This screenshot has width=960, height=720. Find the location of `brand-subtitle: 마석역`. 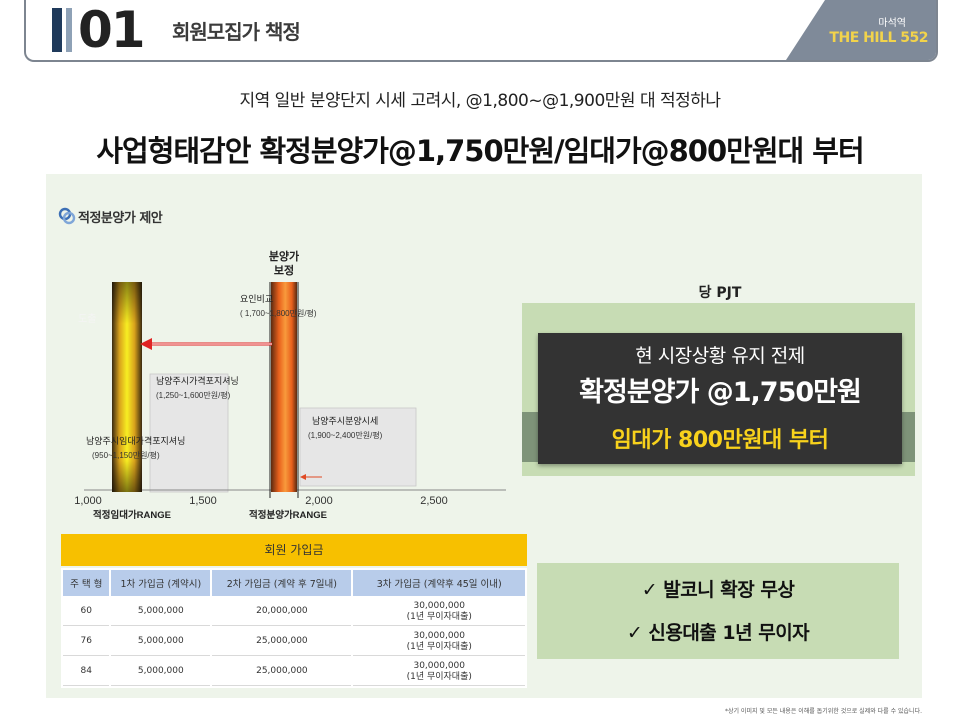

brand-subtitle: 마석역 is located at coordinates (892, 23).